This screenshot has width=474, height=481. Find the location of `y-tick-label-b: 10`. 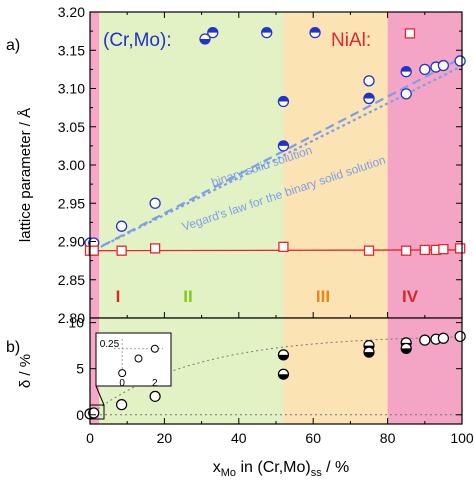

y-tick-label-b: 10 is located at coordinates (76, 323).